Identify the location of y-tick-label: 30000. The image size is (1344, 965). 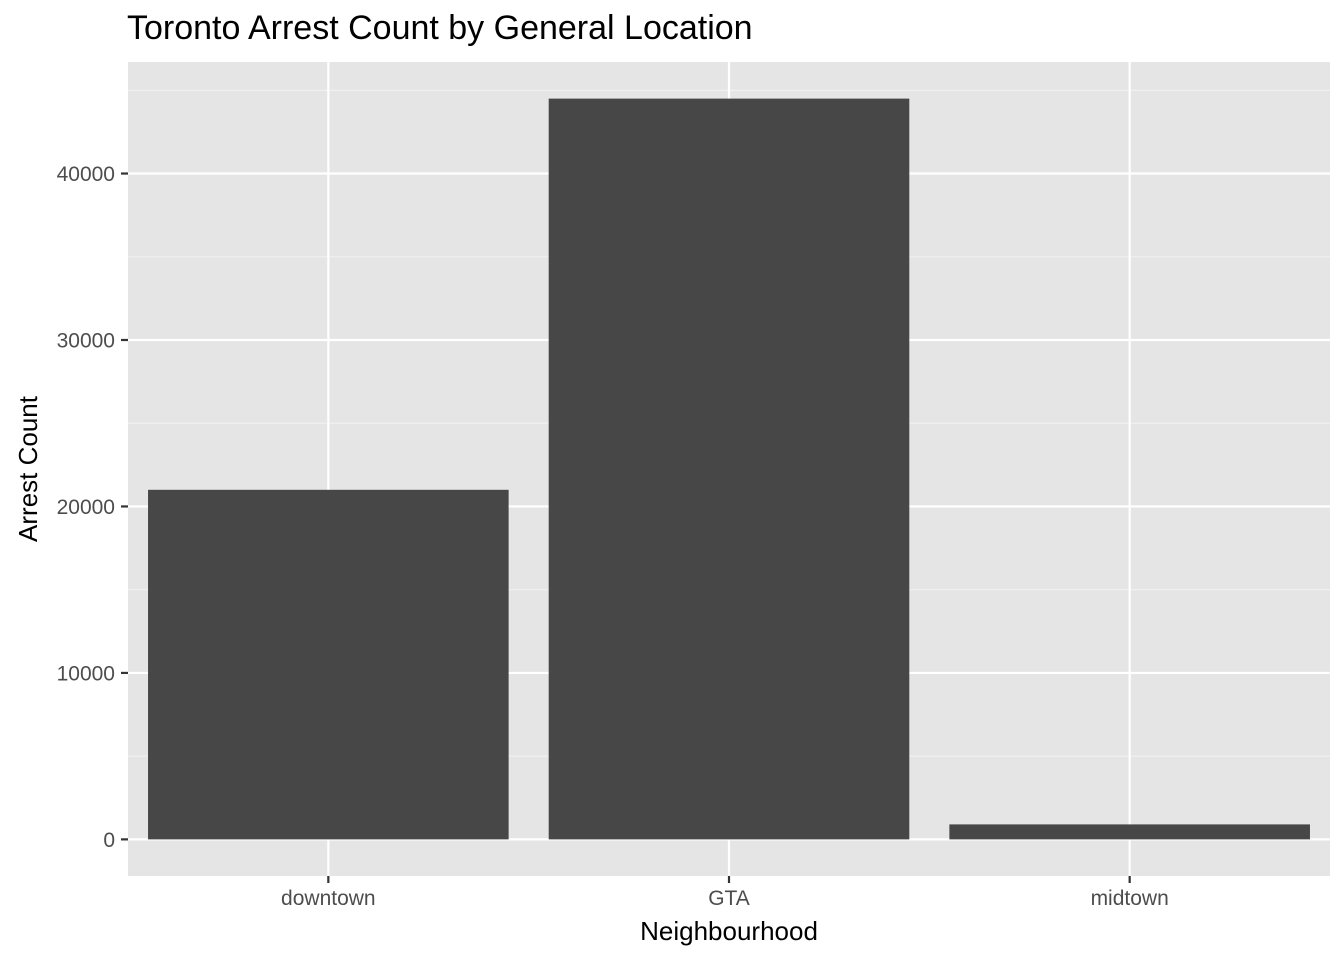
(86, 340).